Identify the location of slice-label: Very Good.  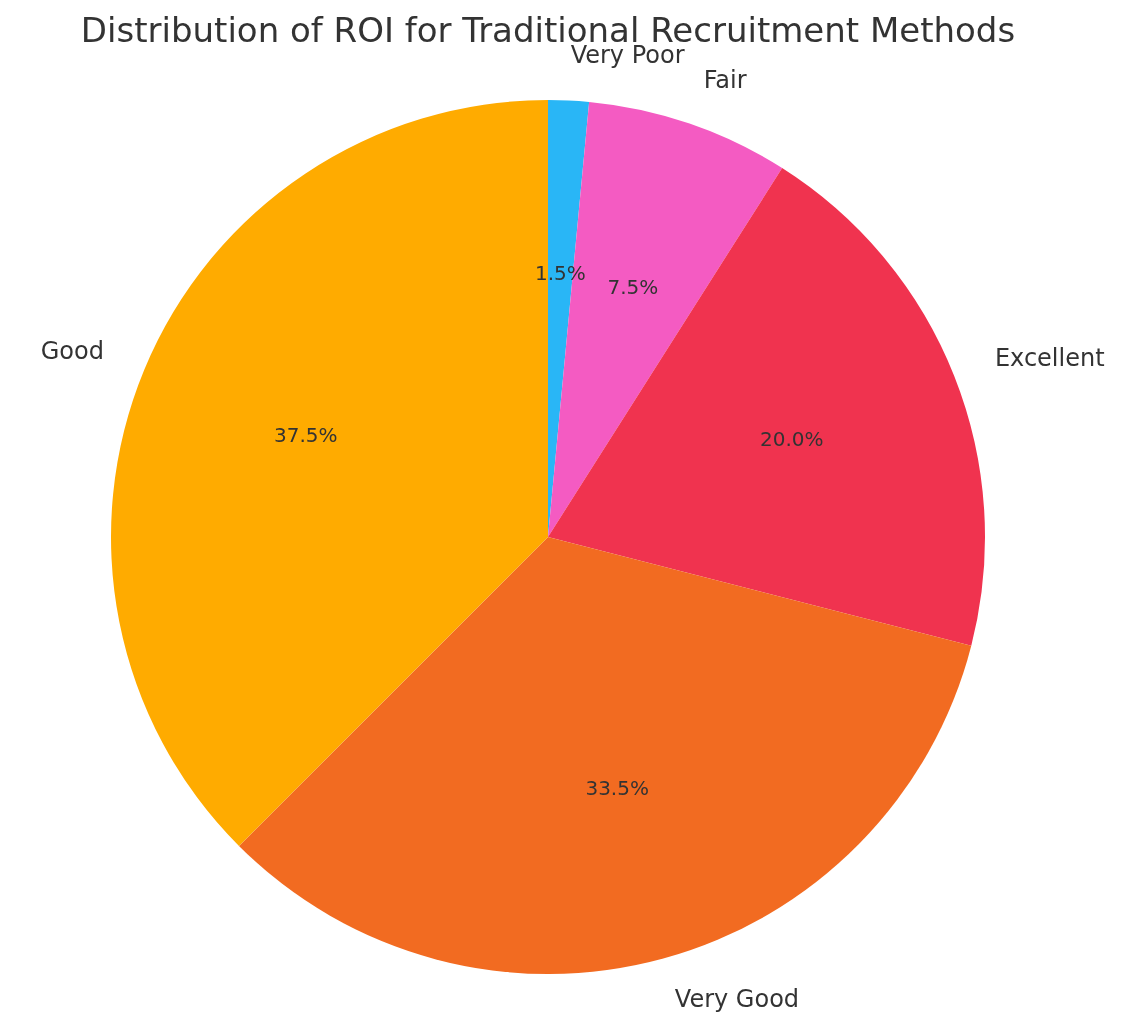
(737, 998).